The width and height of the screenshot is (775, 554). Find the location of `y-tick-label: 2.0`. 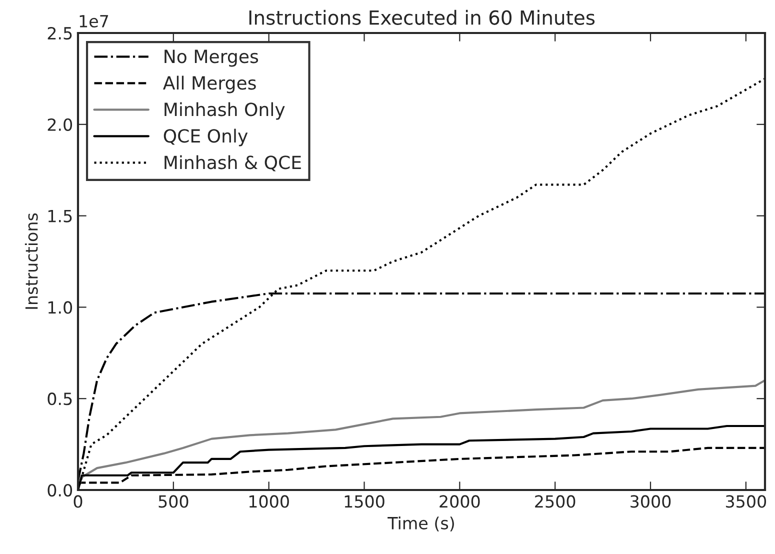

y-tick-label: 2.0 is located at coordinates (60, 124).